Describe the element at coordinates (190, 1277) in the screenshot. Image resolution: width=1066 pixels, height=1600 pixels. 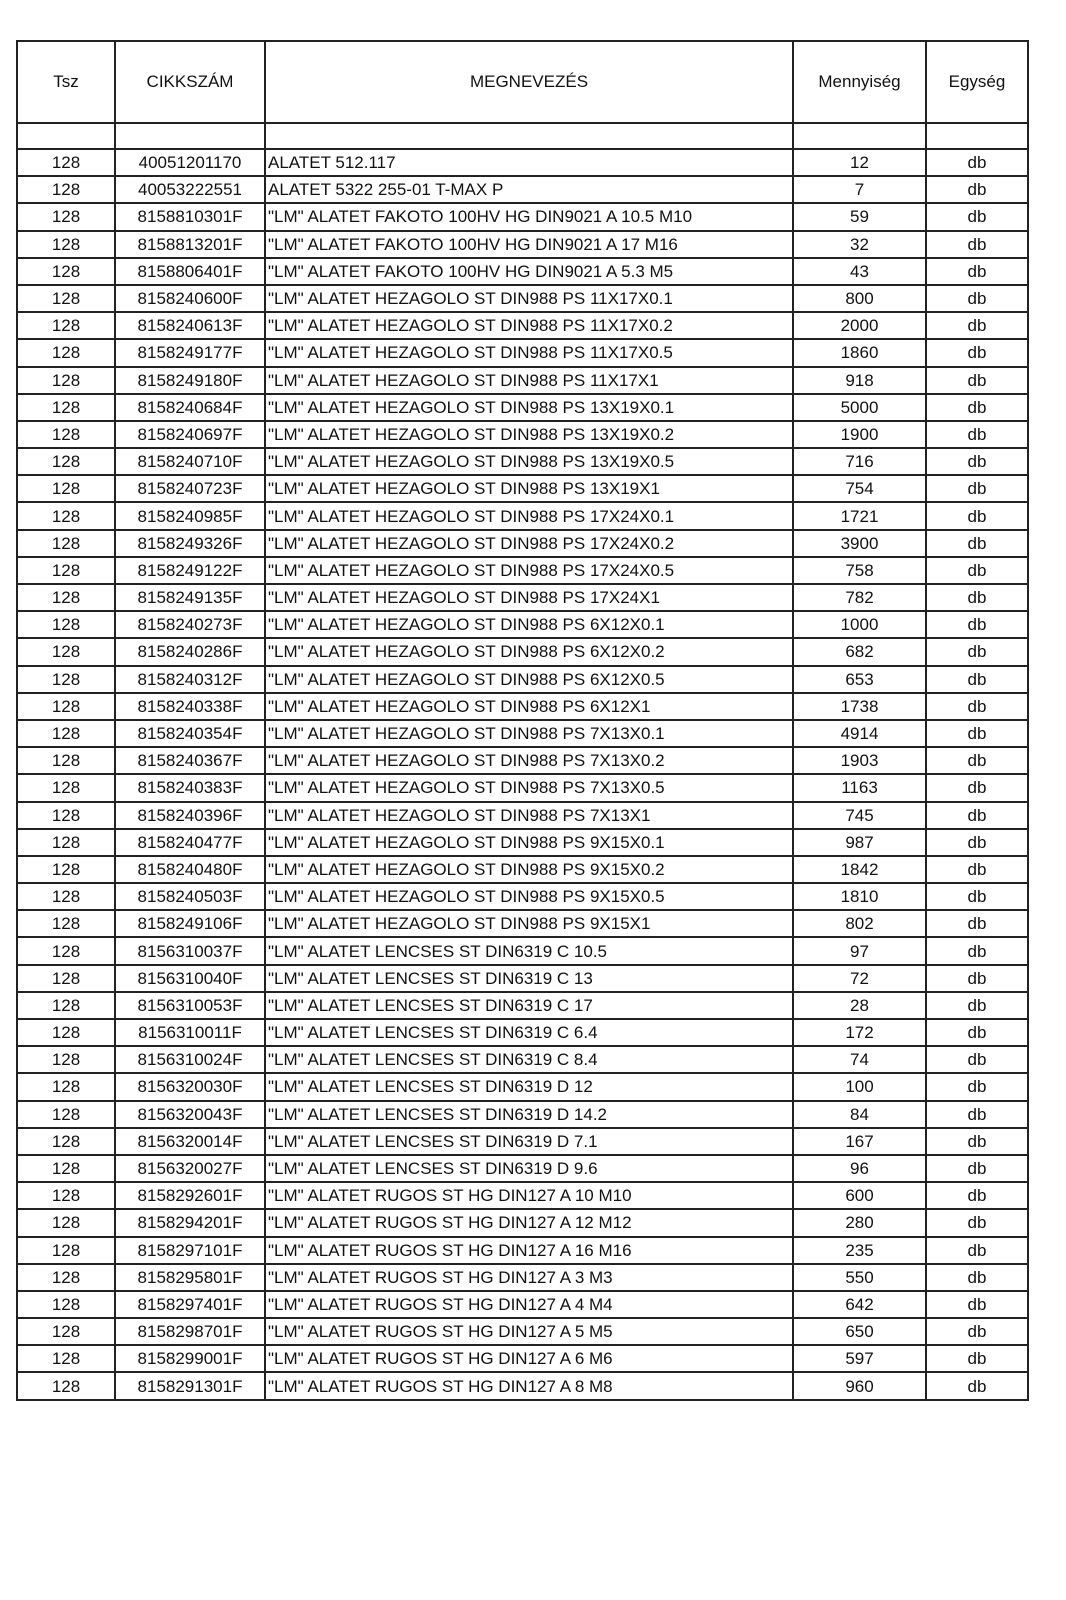
I see `cell-cikkszam: 8158295801F` at that location.